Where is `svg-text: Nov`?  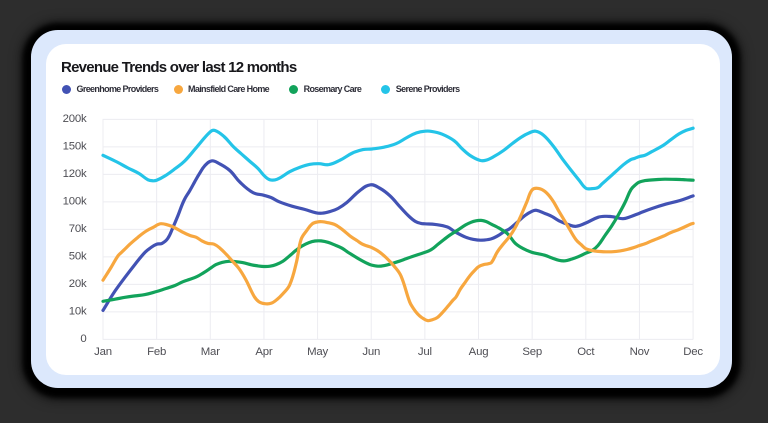
svg-text: Nov is located at coordinates (640, 352).